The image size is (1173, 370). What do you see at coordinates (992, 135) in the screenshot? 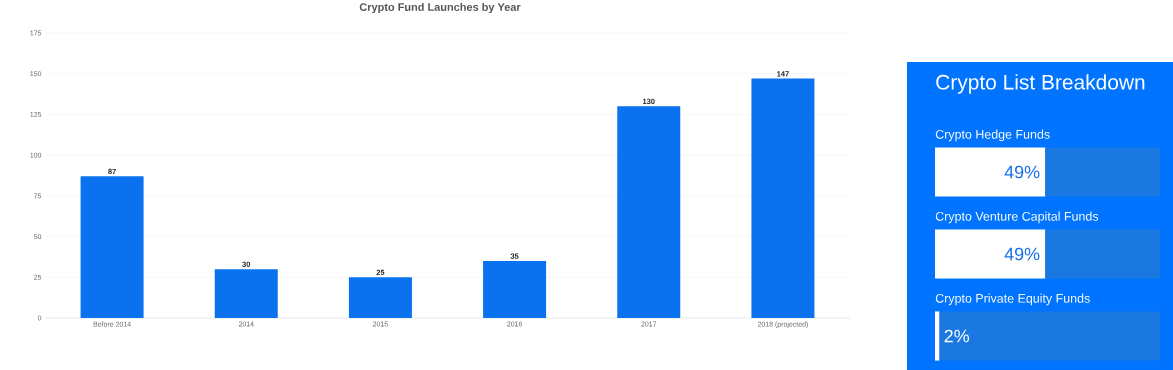
I see `y-tick-label: Crypto Hedge Funds` at bounding box center [992, 135].